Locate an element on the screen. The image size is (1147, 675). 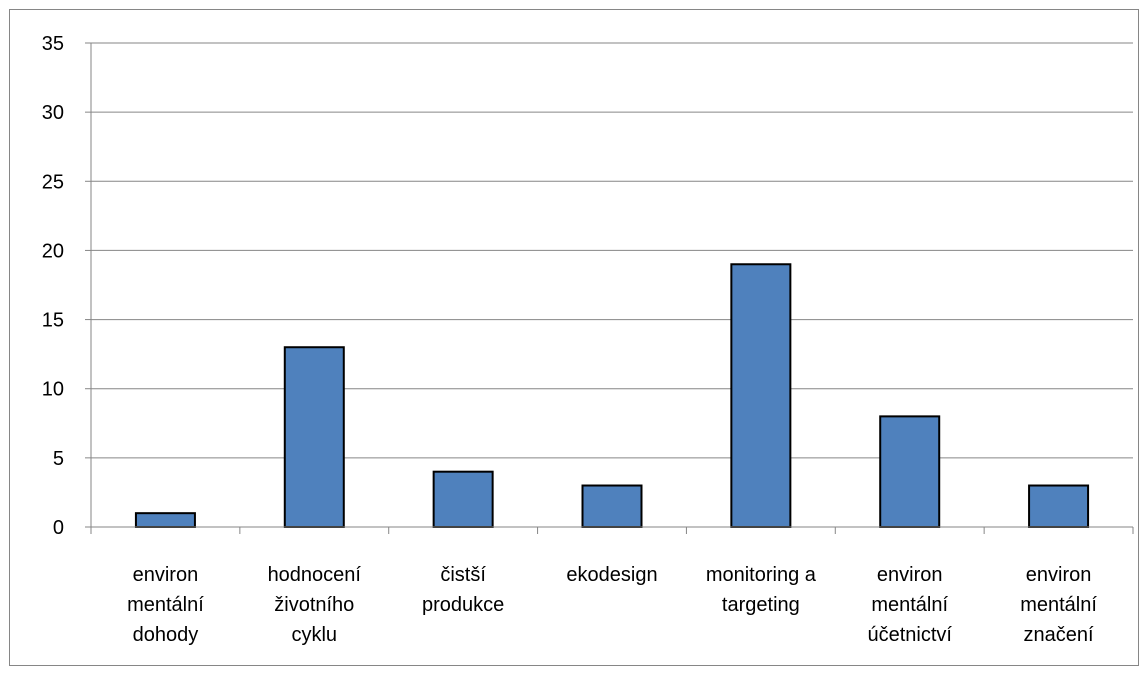
y-tick-label: 5 is located at coordinates (58, 459).